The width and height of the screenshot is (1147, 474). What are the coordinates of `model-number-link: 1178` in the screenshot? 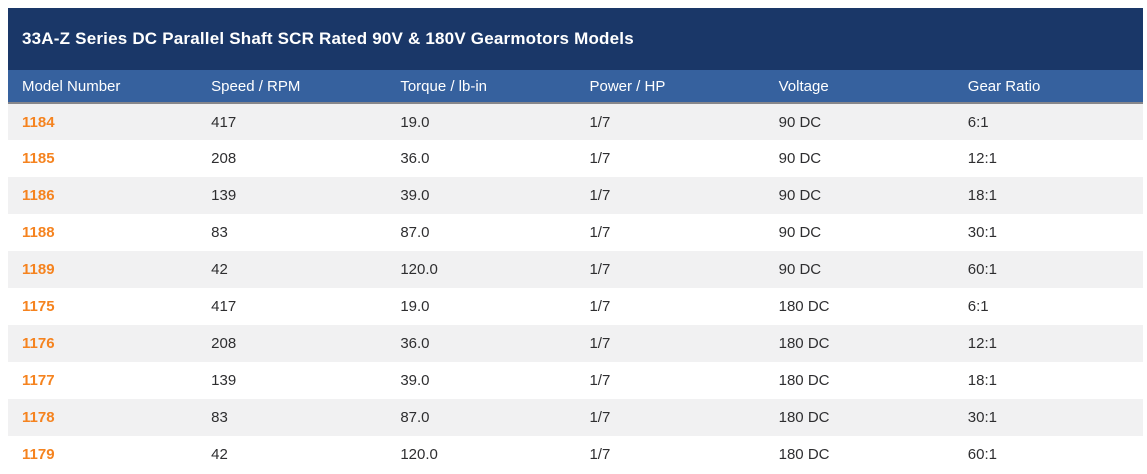 It's located at (38, 417).